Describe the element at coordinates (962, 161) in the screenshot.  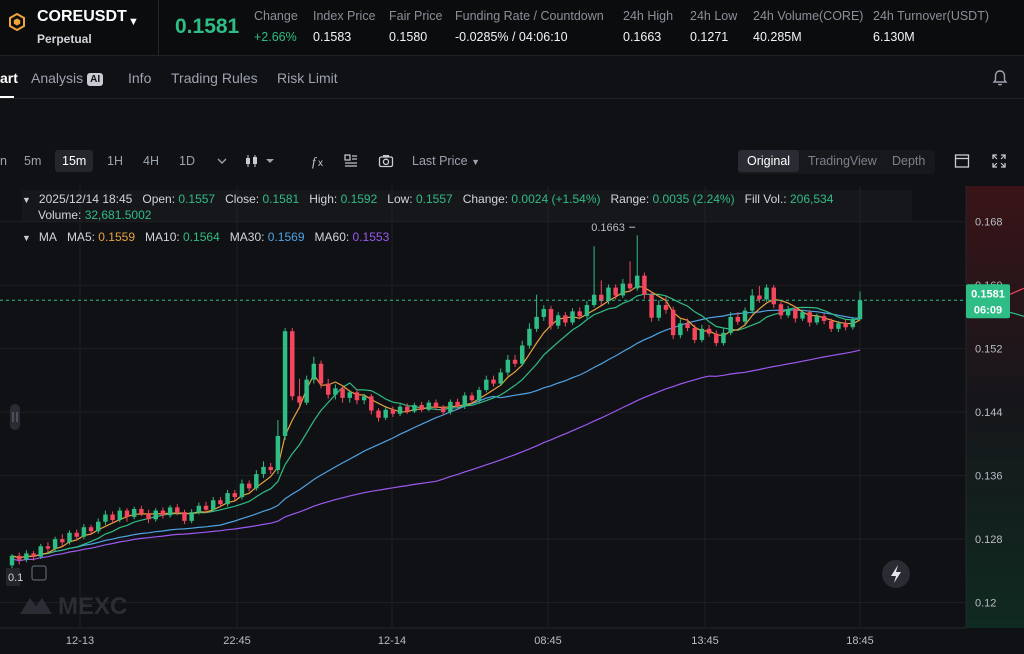
I see `window-icon` at that location.